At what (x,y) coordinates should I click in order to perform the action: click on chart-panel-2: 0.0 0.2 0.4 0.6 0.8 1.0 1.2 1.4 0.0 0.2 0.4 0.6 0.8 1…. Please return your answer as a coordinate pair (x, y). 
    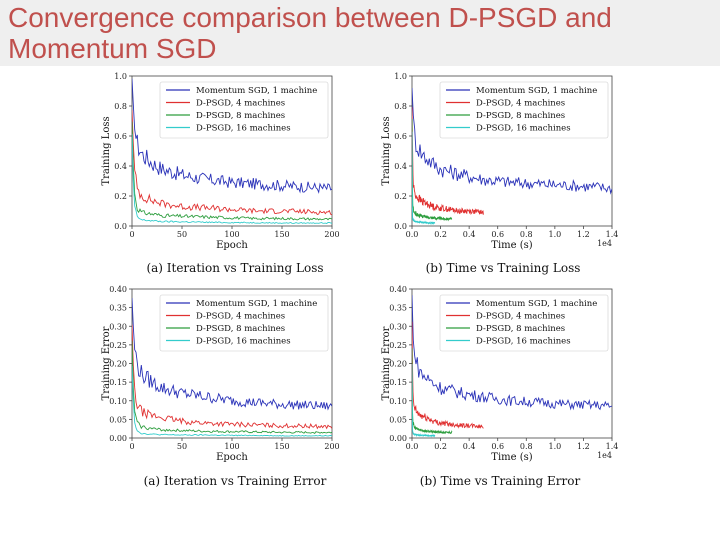
    Looking at the image, I should click on (499, 173).